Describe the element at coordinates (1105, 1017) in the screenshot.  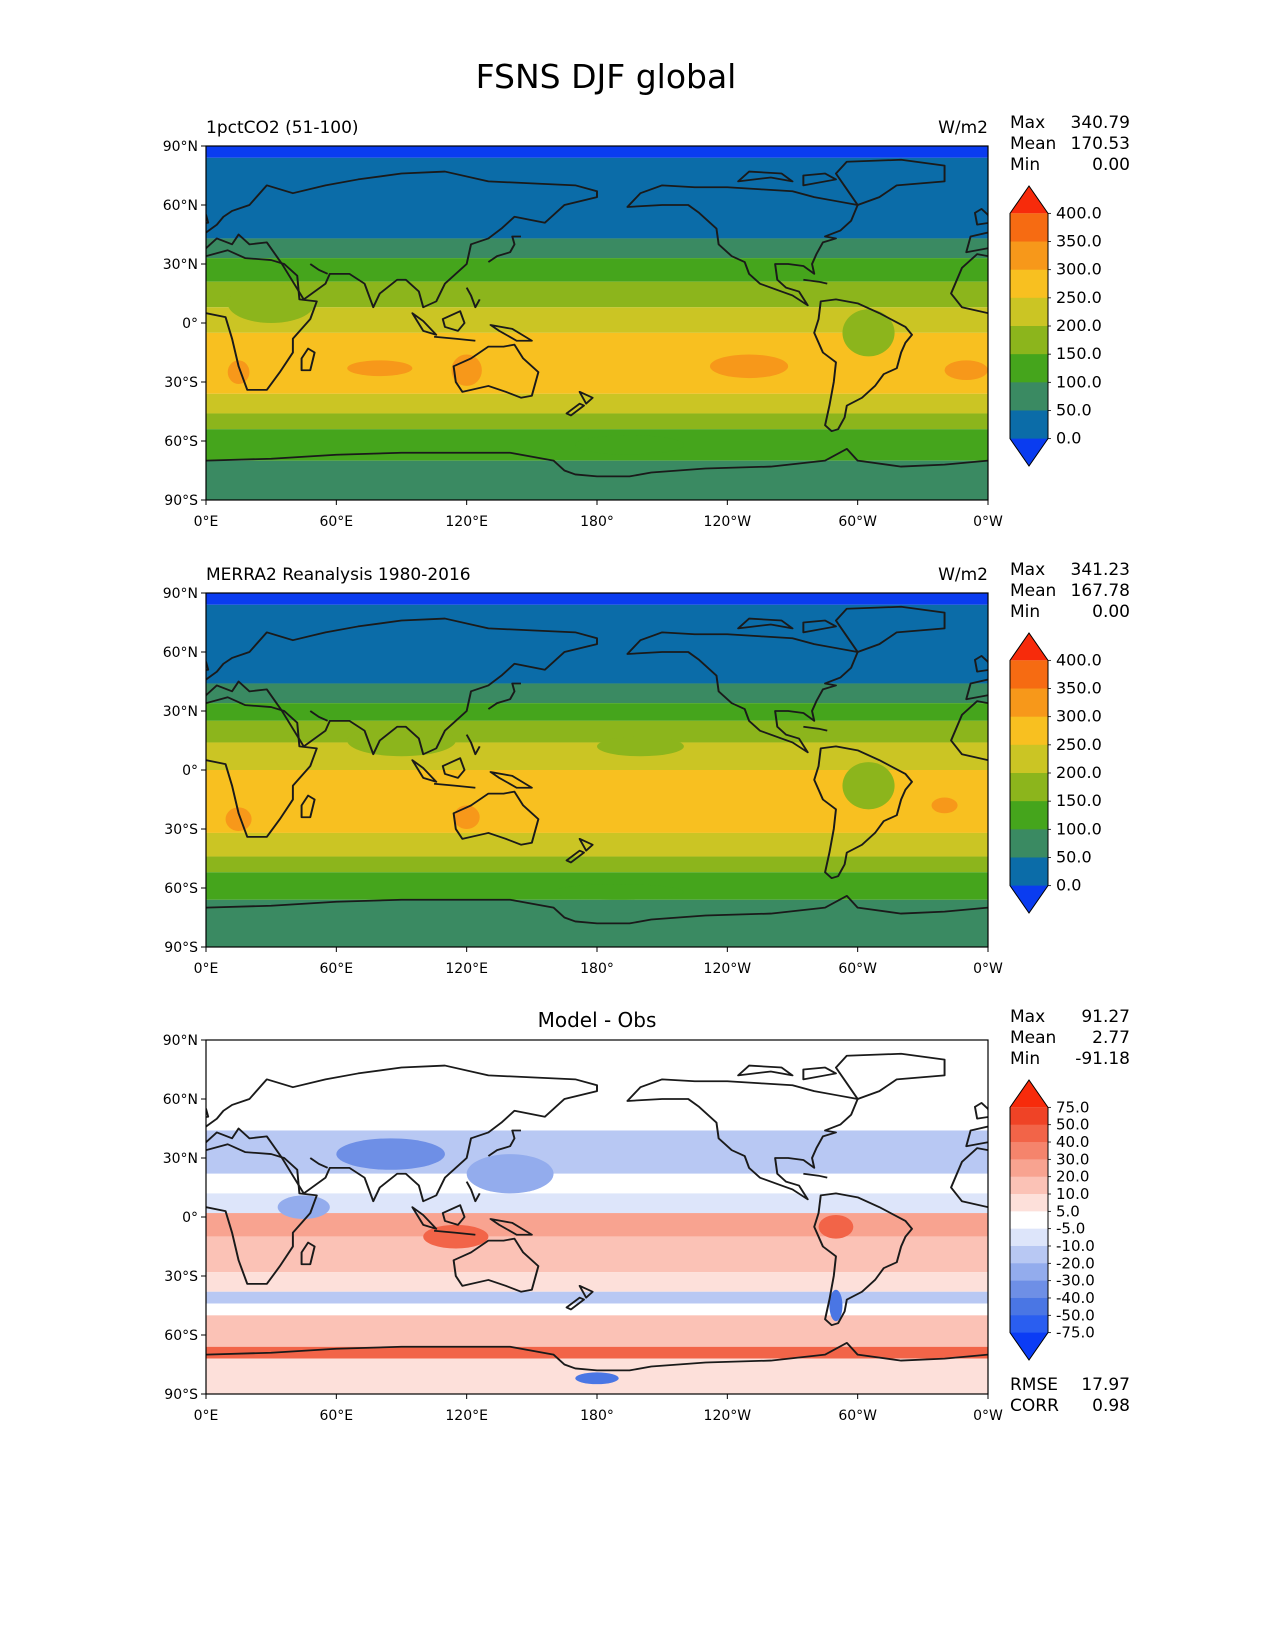
I see `stat-max-value: 91.27` at that location.